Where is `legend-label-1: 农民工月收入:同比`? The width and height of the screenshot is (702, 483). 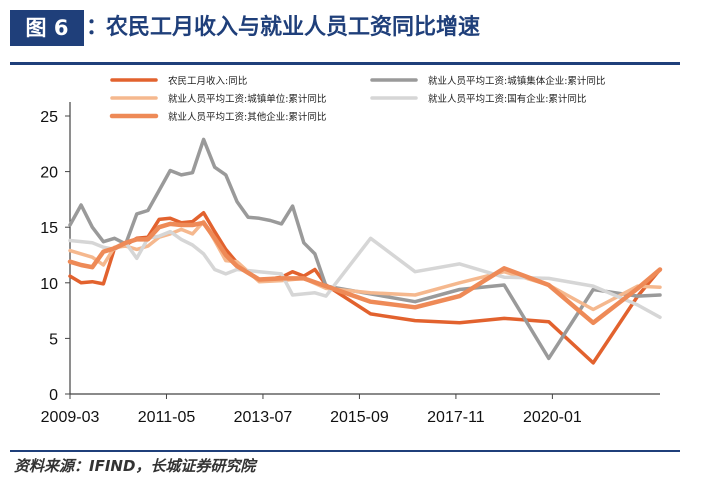
legend-label-1: 农民工月收入:同比 is located at coordinates (207, 81).